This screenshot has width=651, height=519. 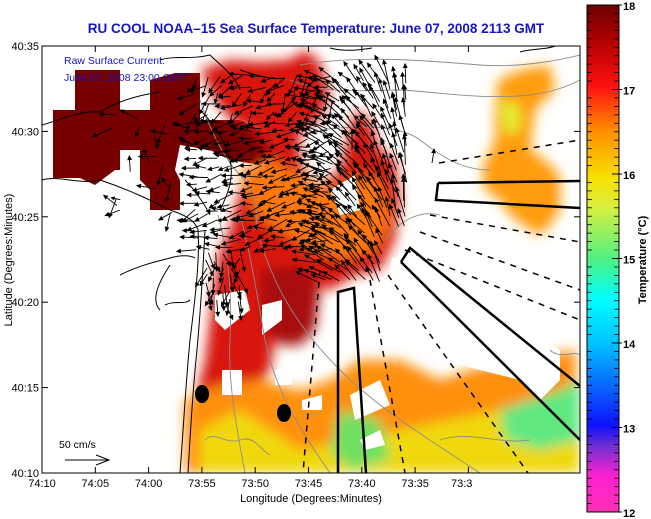 What do you see at coordinates (77, 445) in the screenshot?
I see `scale-arrow-label: 50 cm/s` at bounding box center [77, 445].